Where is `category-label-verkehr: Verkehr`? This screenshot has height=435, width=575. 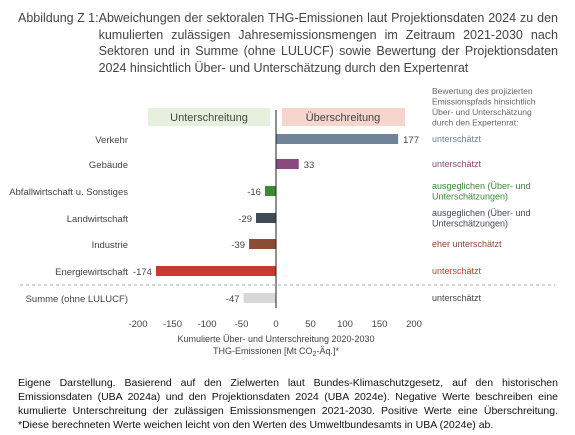 category-label-verkehr: Verkehr is located at coordinates (111, 140).